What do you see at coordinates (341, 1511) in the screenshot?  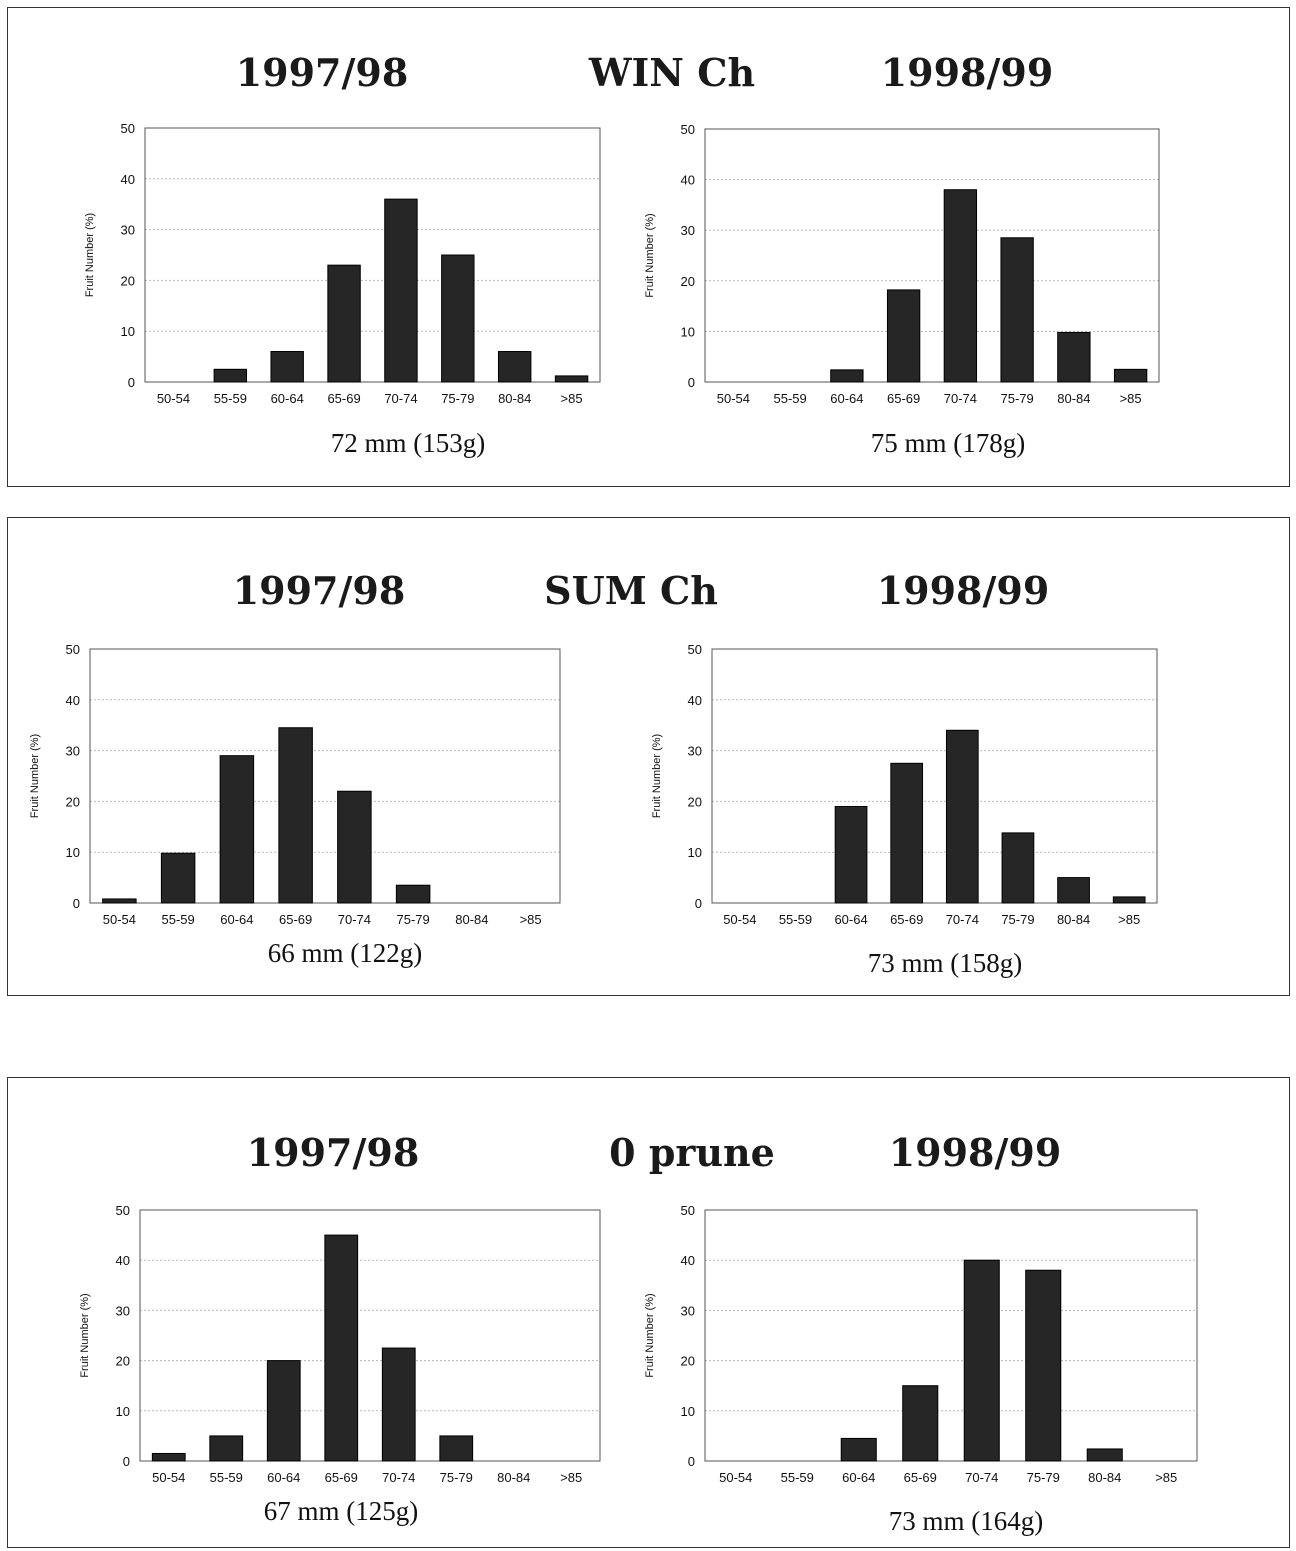 I see `caption-0-prune-1997: 67 mm (125g)` at bounding box center [341, 1511].